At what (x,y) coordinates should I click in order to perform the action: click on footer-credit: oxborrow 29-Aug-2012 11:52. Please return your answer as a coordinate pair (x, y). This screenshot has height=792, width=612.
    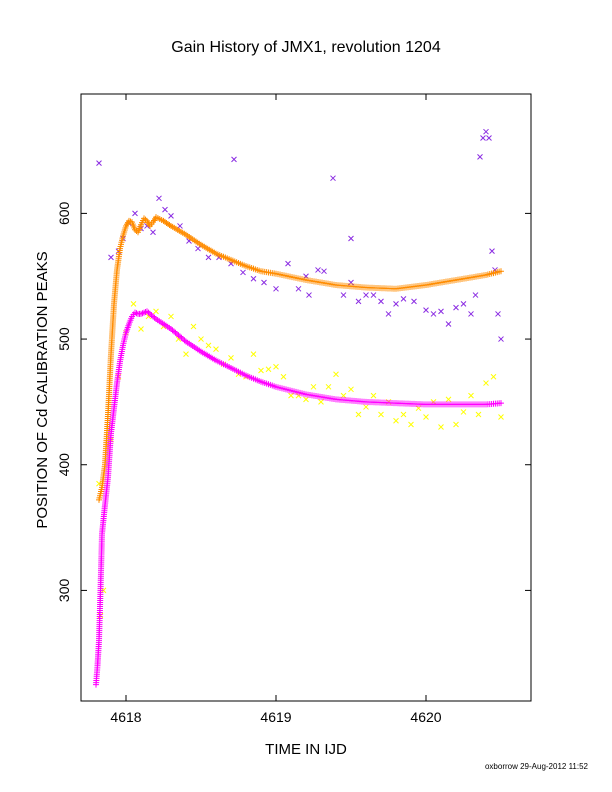
    Looking at the image, I should click on (537, 766).